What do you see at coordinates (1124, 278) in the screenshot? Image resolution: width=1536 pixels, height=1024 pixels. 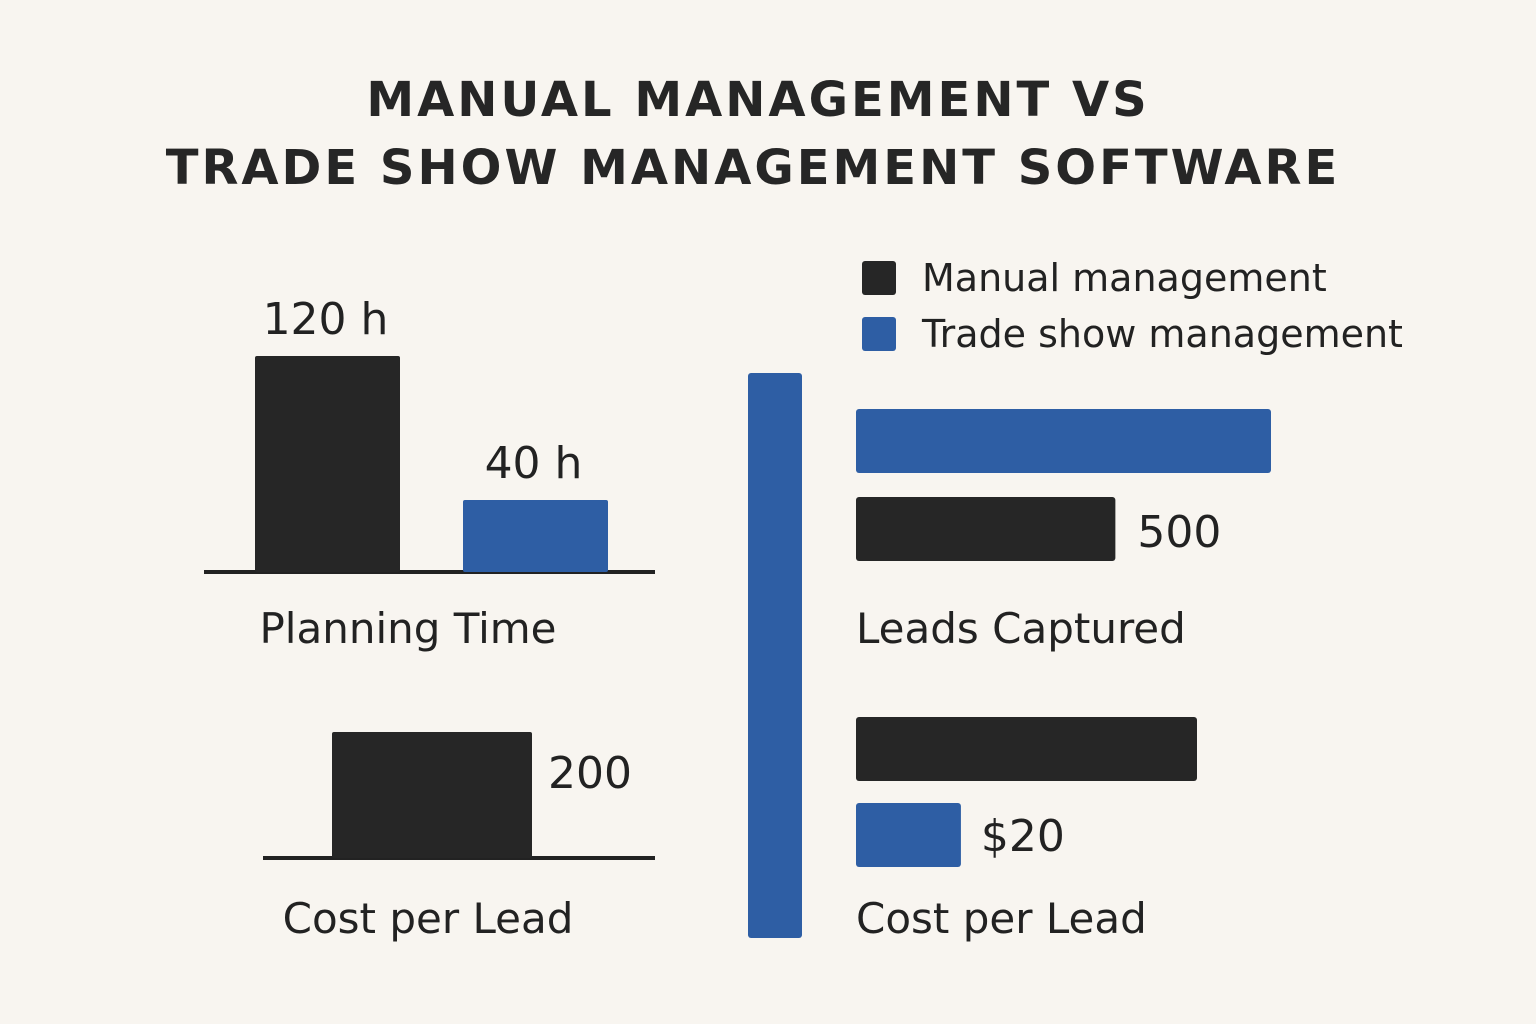 I see `legend-label-manual: Manual management` at bounding box center [1124, 278].